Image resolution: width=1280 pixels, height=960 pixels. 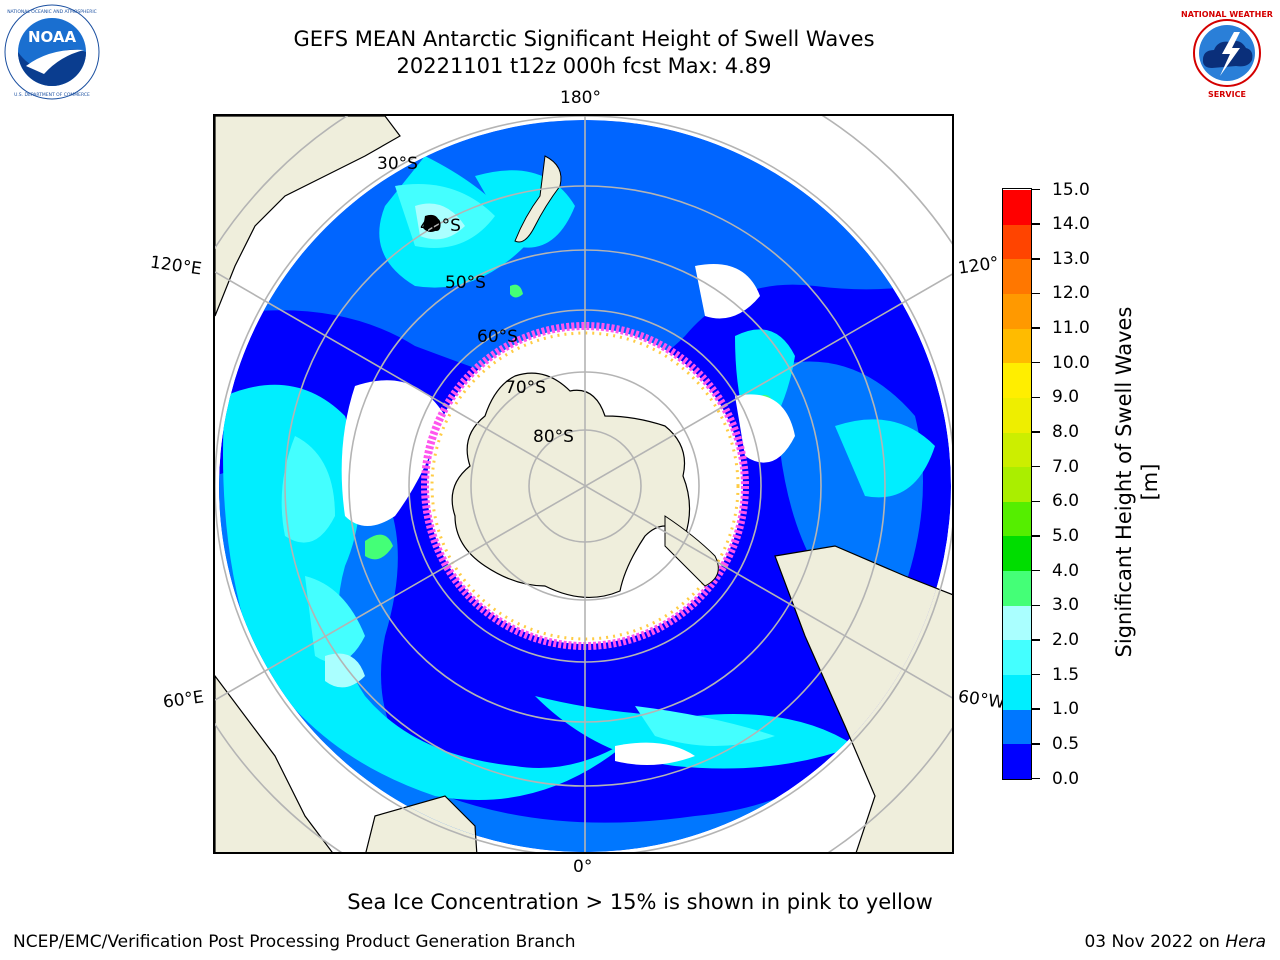 What do you see at coordinates (1066, 605) in the screenshot?
I see `colorbar-tick-label: 3.0` at bounding box center [1066, 605].